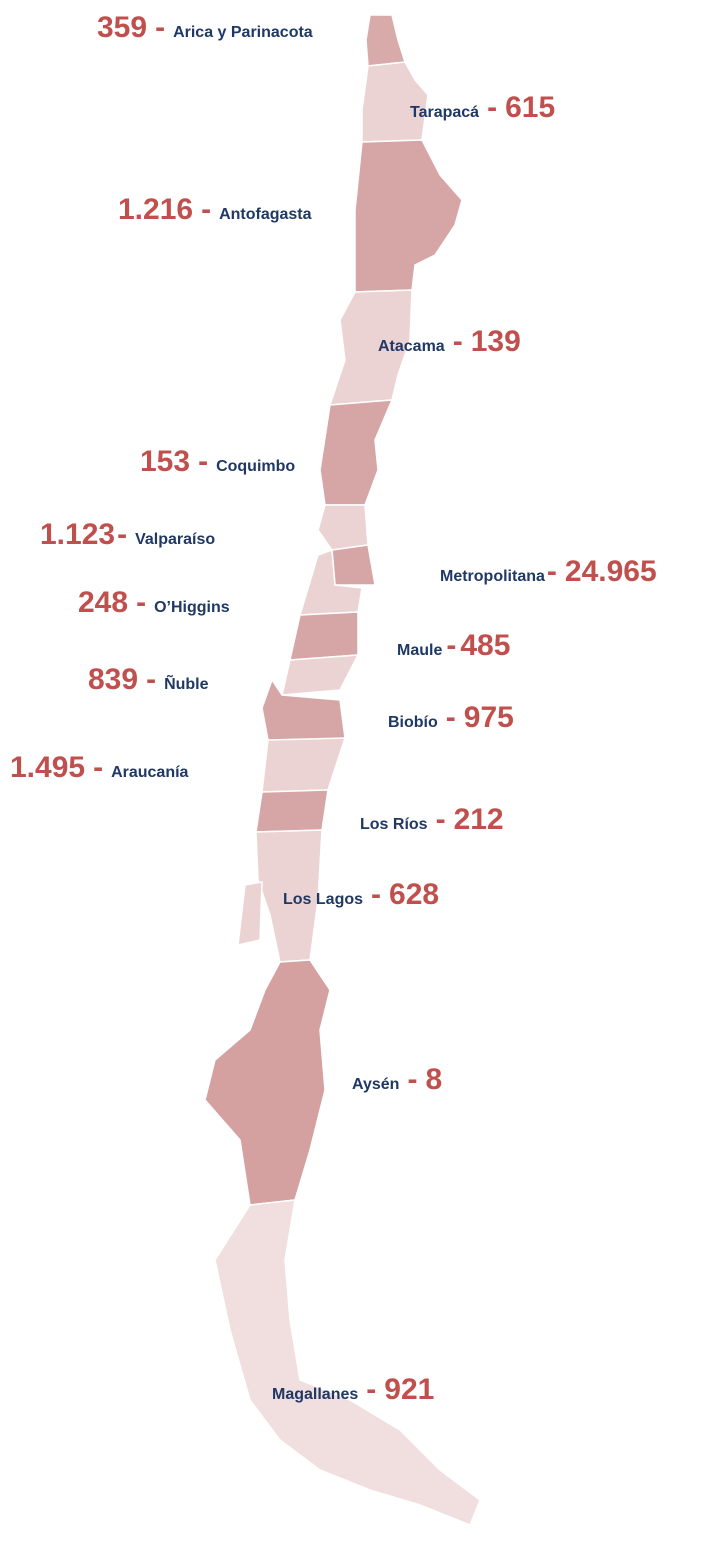 This screenshot has width=721, height=1545. Describe the element at coordinates (192, 607) in the screenshot. I see `region-name: O’Higgins` at that location.